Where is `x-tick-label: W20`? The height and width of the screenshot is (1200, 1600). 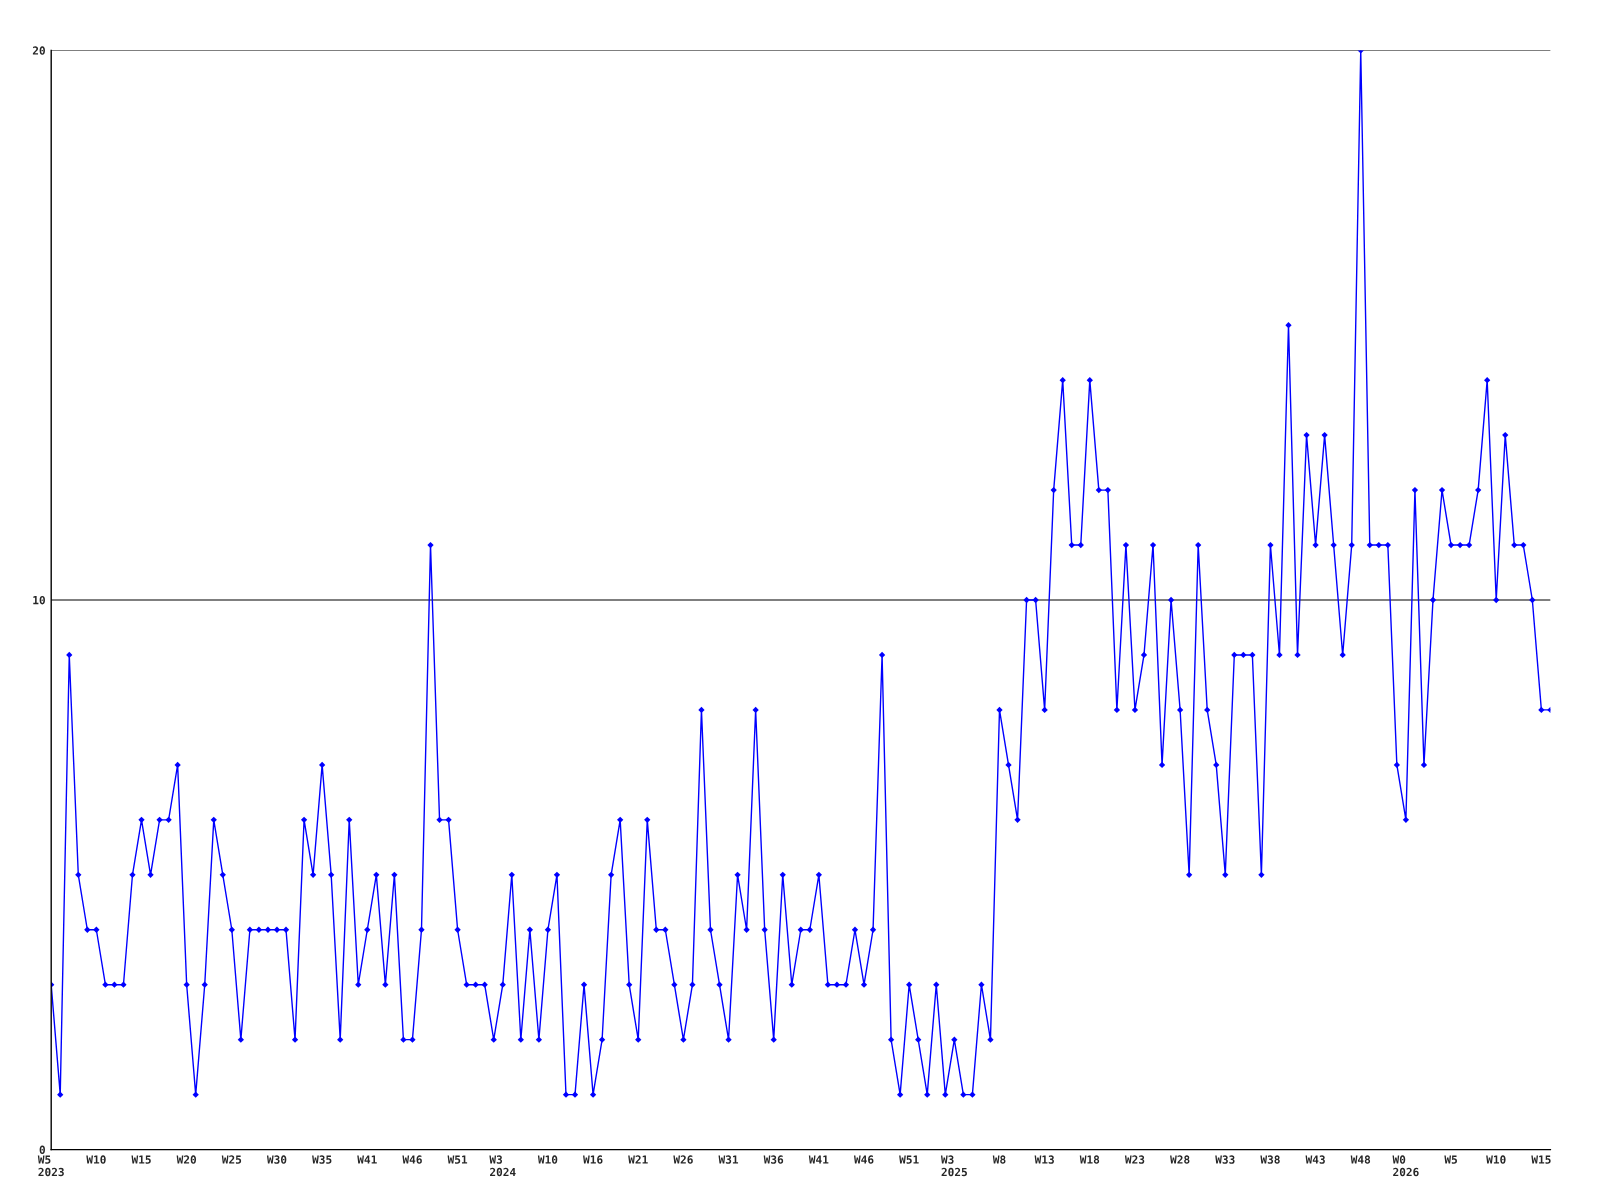 x-tick-label: W20 is located at coordinates (186, 1159).